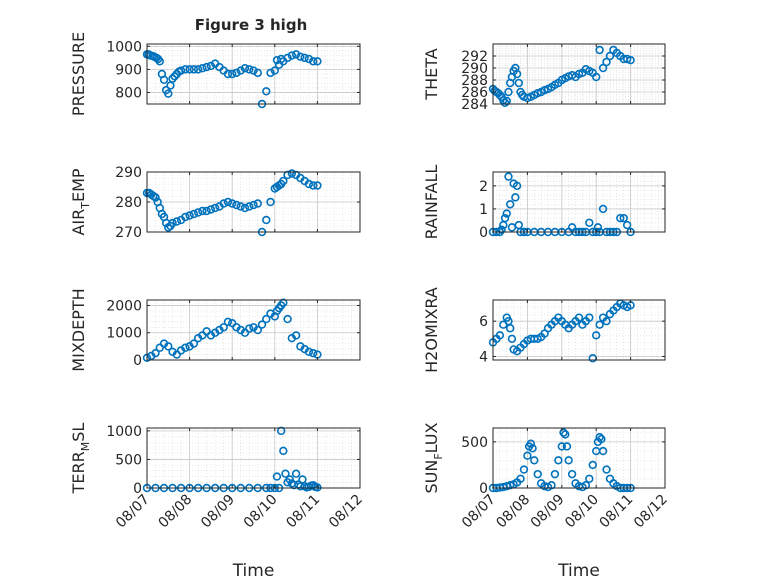 Image resolution: width=778 pixels, height=583 pixels. What do you see at coordinates (251, 25) in the screenshot?
I see `figure-title: Figure 3 high` at bounding box center [251, 25].